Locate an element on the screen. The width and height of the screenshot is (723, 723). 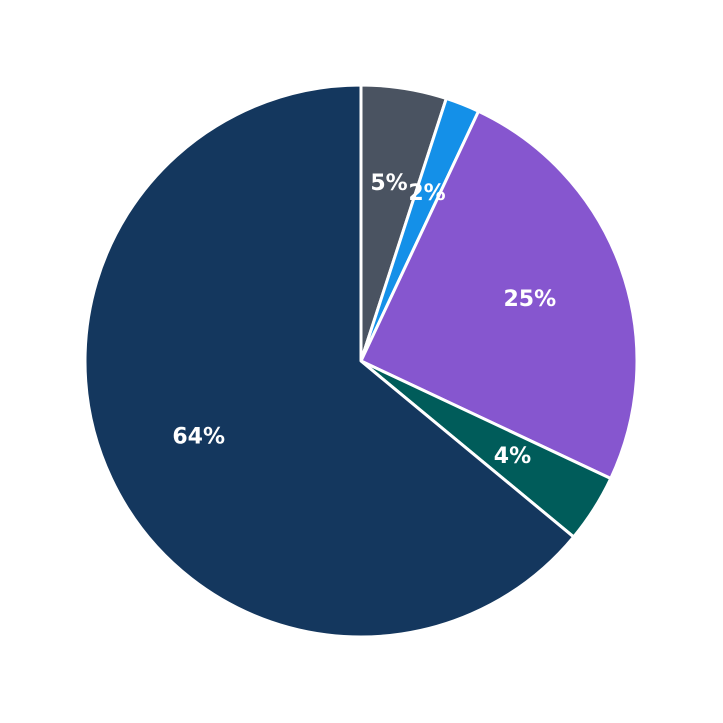
slice-label: 25% is located at coordinates (529, 299).